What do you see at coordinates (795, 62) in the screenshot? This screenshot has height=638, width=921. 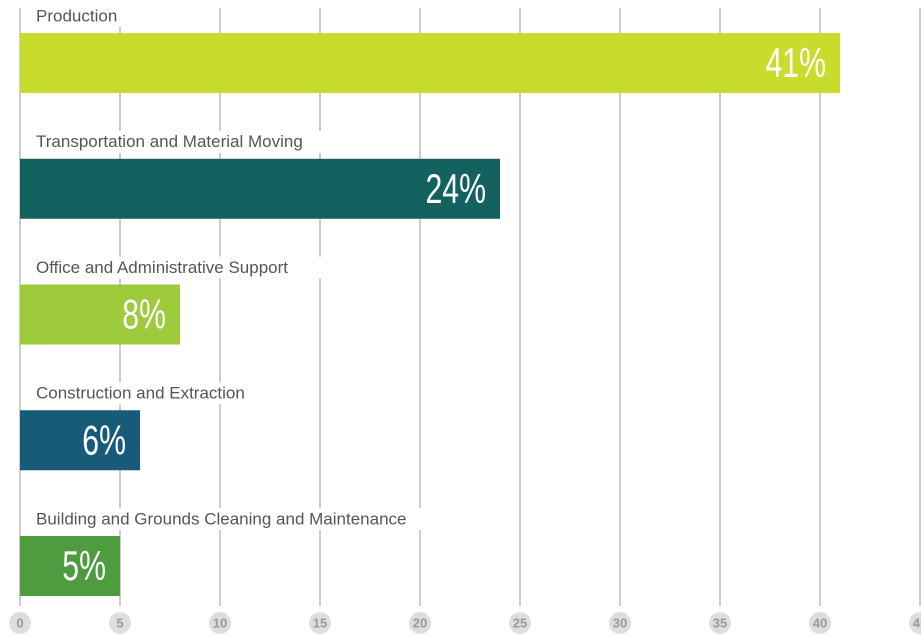 I see `value-label: 41%` at bounding box center [795, 62].